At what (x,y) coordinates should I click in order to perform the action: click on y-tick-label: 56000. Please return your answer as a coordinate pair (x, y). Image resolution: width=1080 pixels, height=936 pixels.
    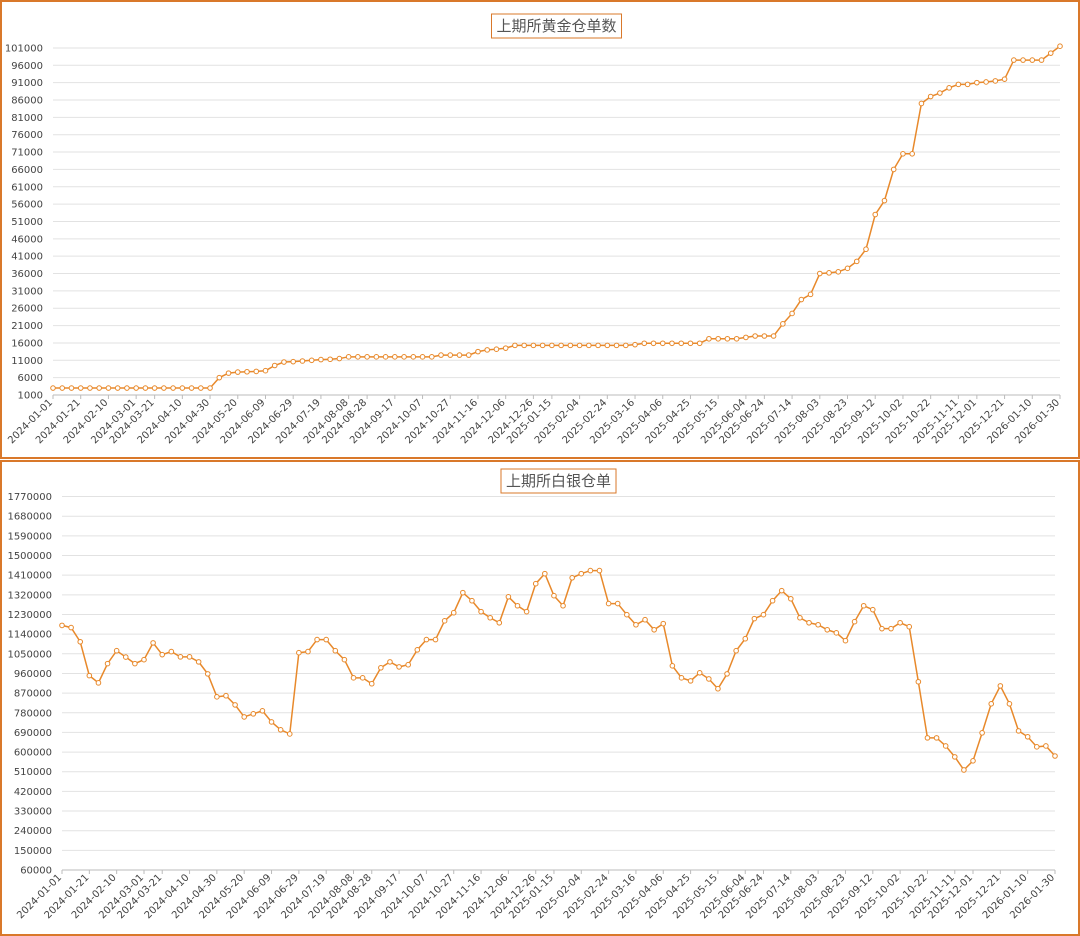
    Looking at the image, I should click on (27, 205).